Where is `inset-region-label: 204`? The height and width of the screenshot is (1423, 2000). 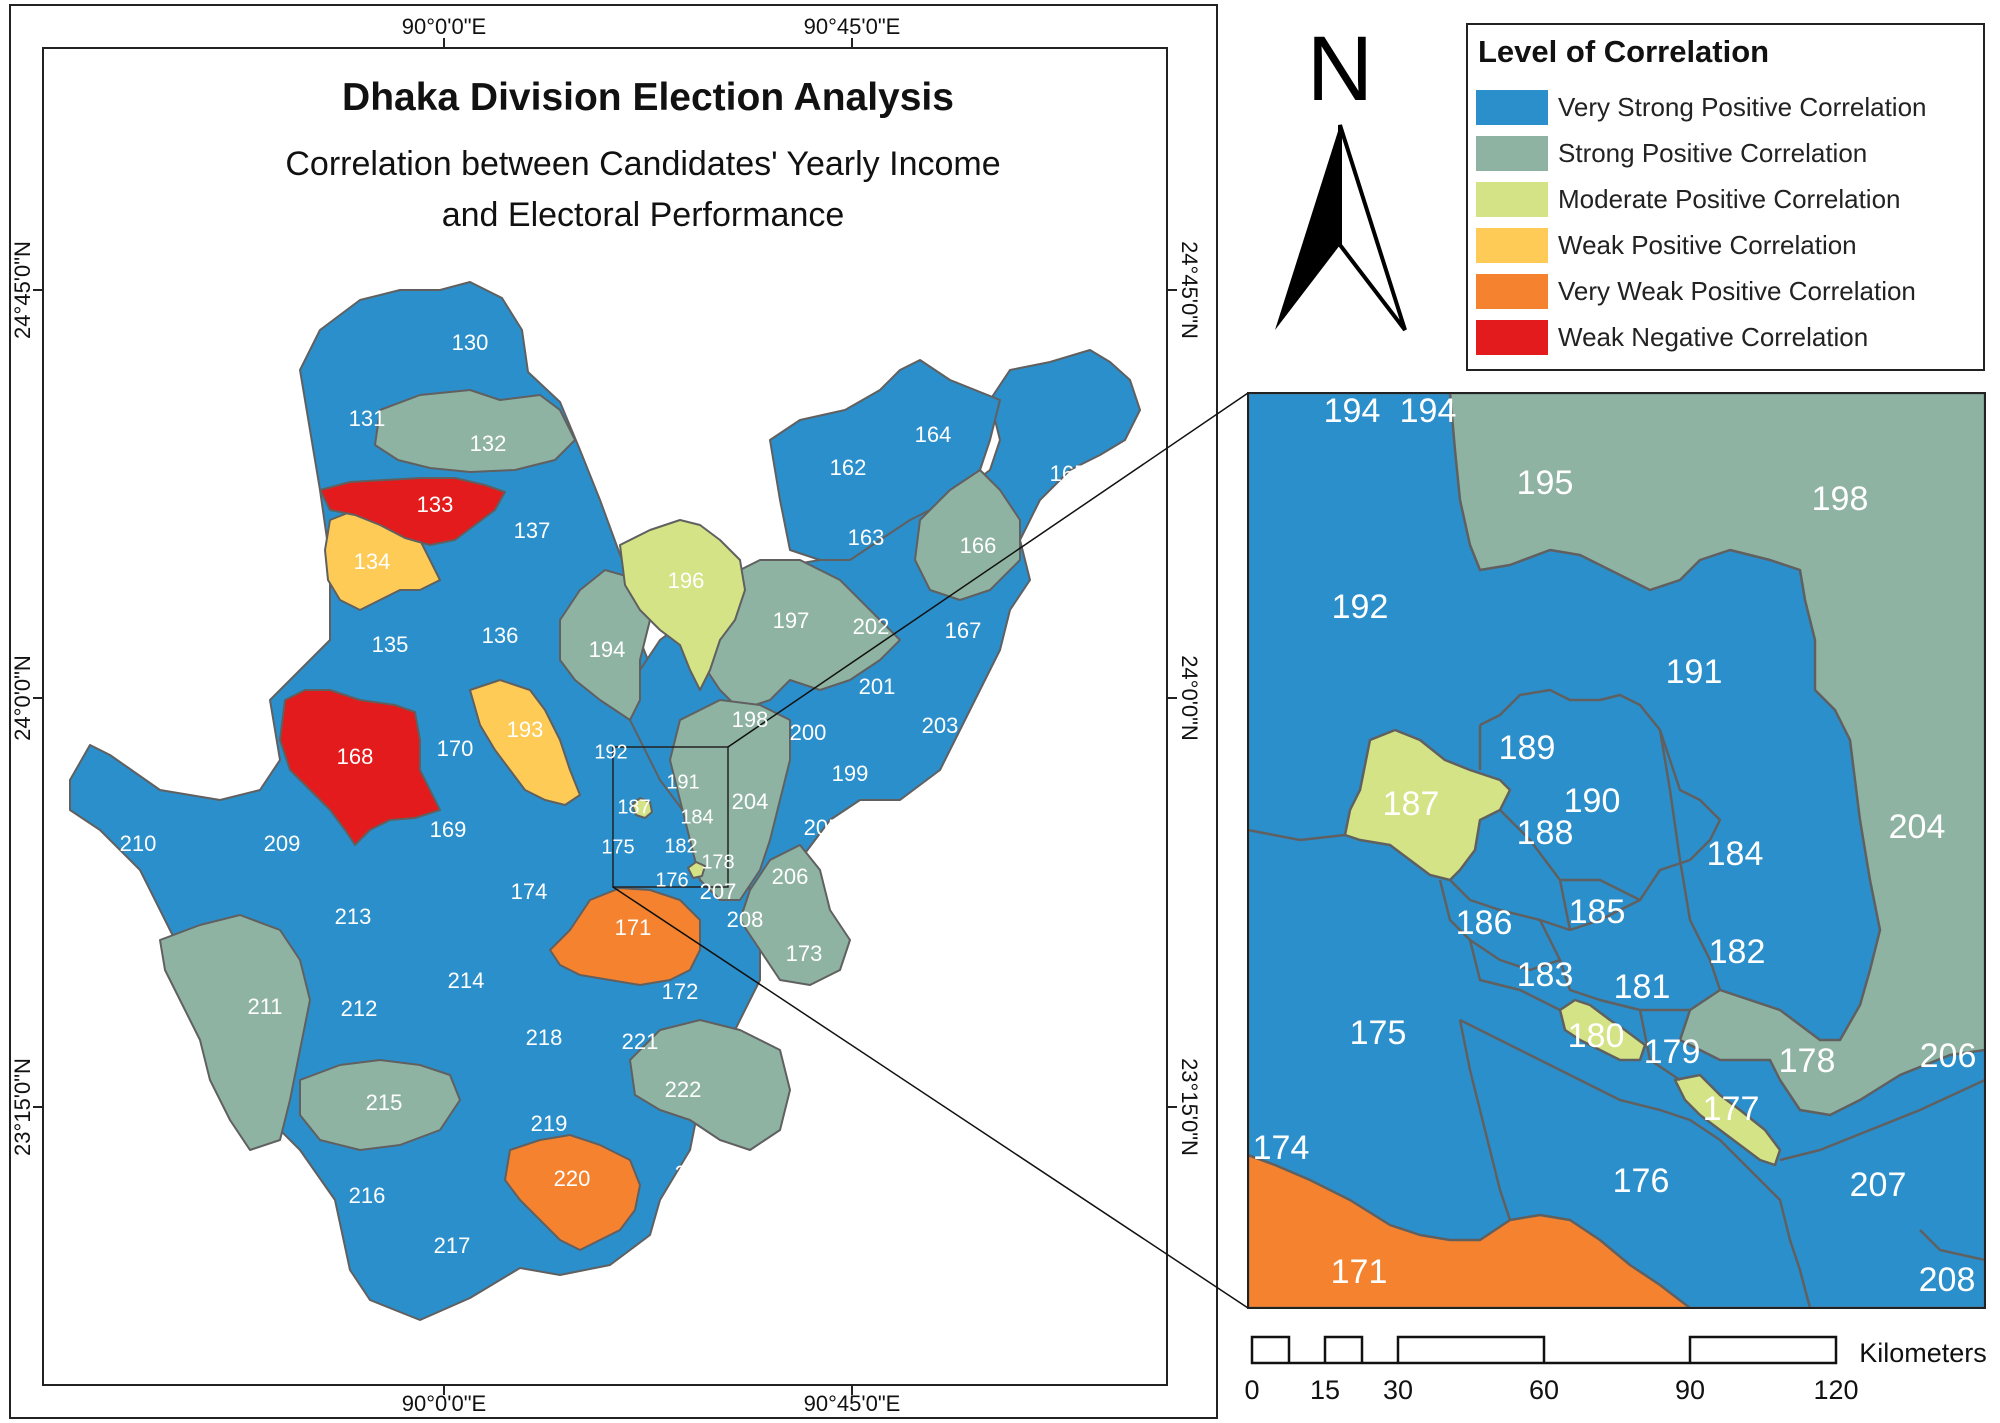
inset-region-label: 204 is located at coordinates (1917, 827).